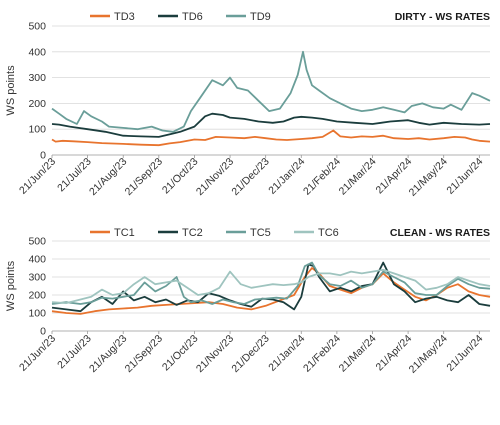 The width and height of the screenshot is (500, 425). What do you see at coordinates (124, 233) in the screenshot?
I see `legend-label-tc1: TC1` at bounding box center [124, 233].